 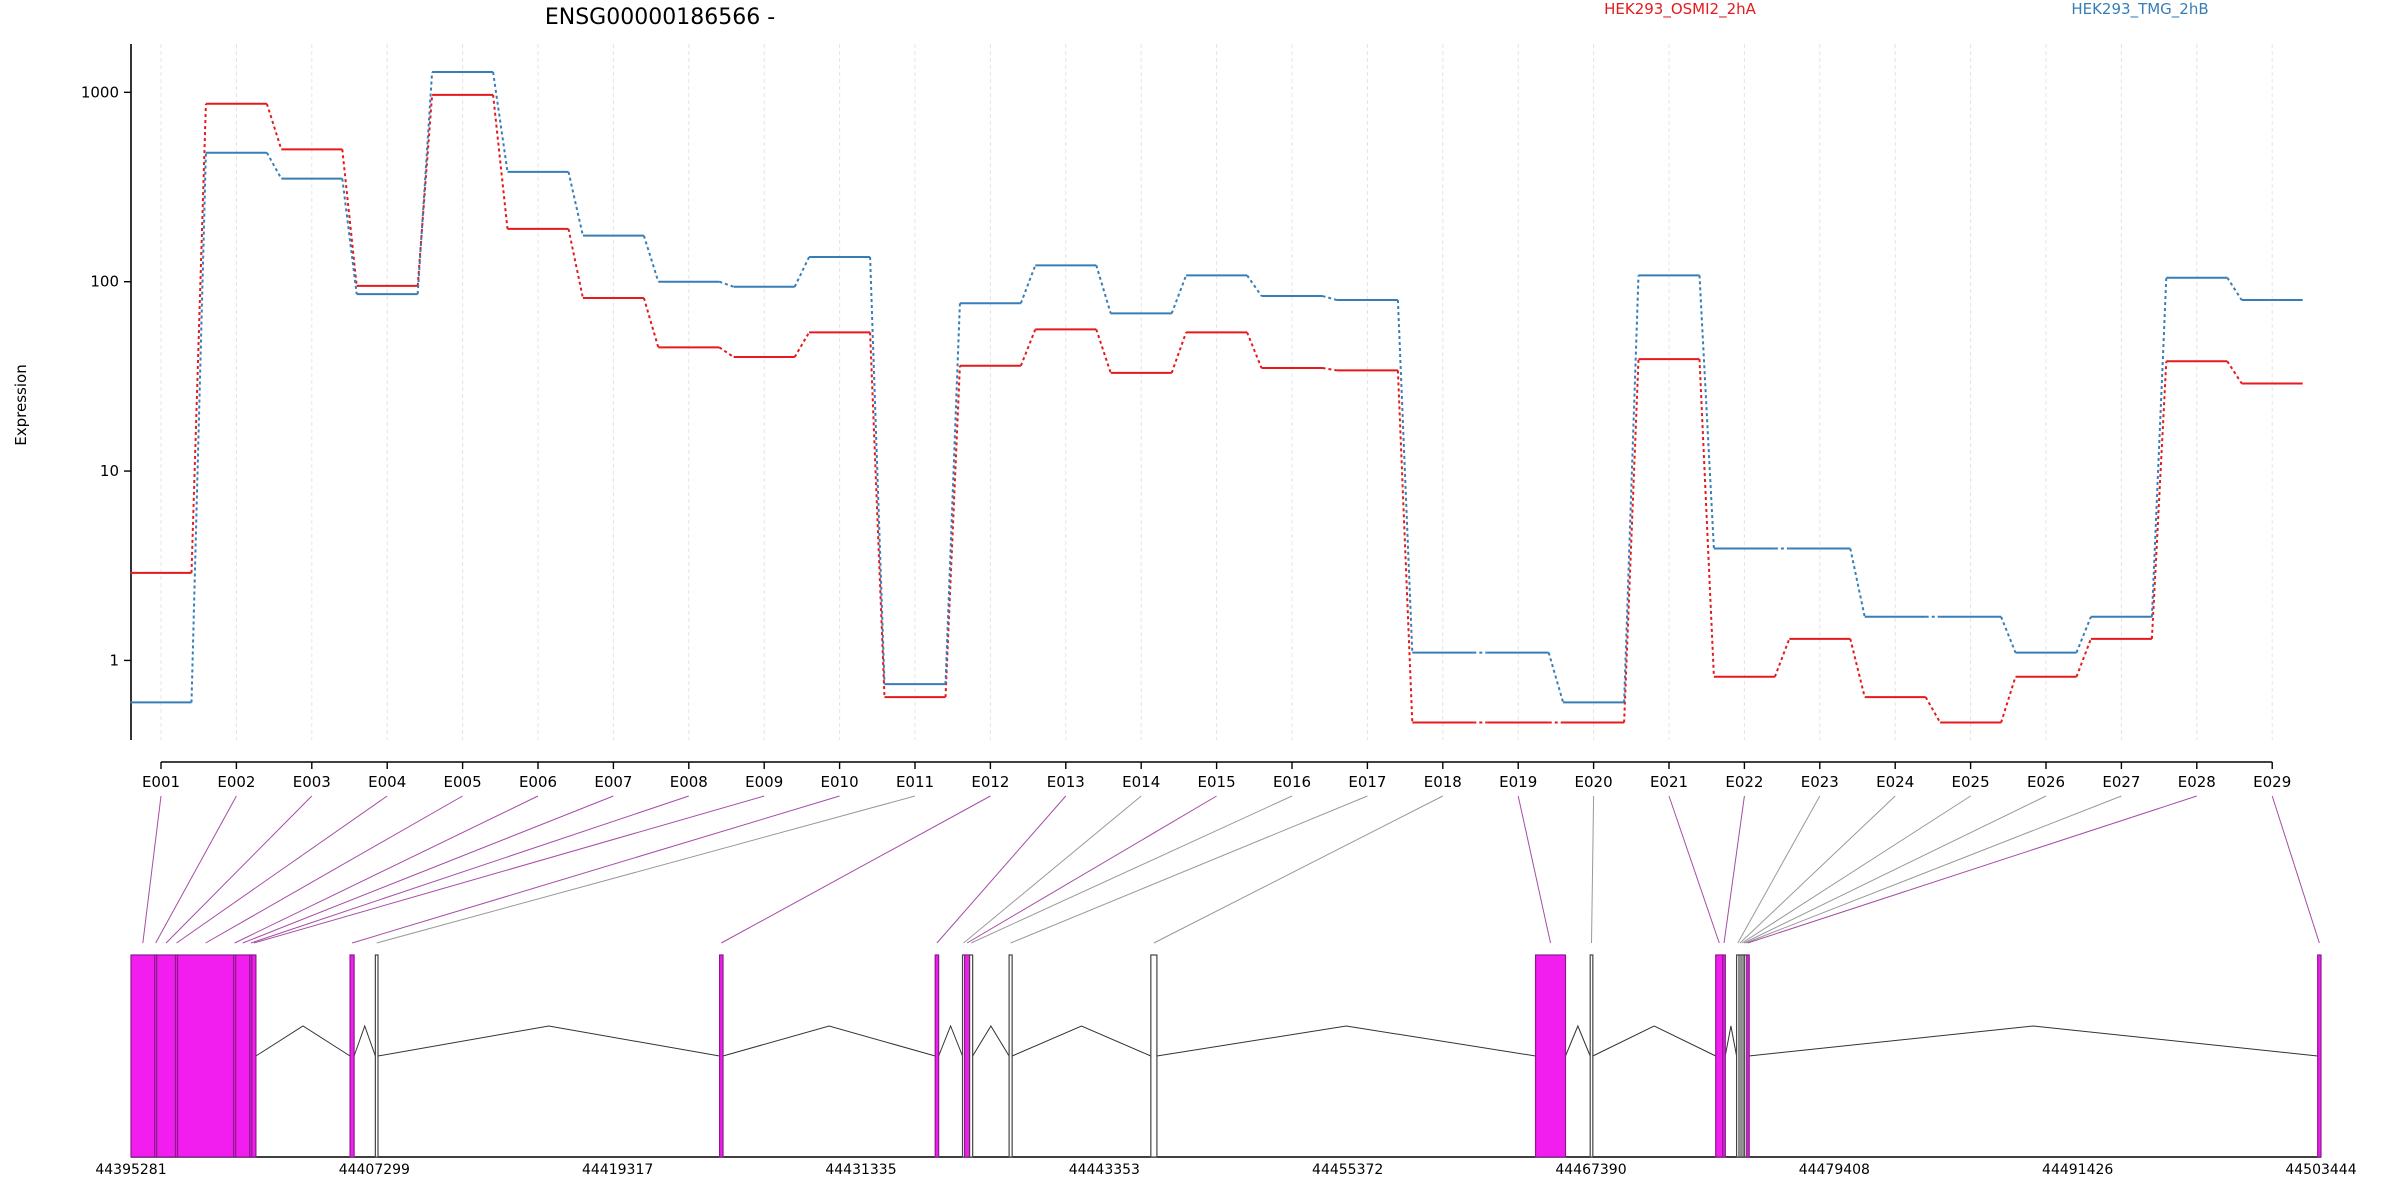 What do you see at coordinates (721, 1056) in the screenshot?
I see `exon-E012` at bounding box center [721, 1056].